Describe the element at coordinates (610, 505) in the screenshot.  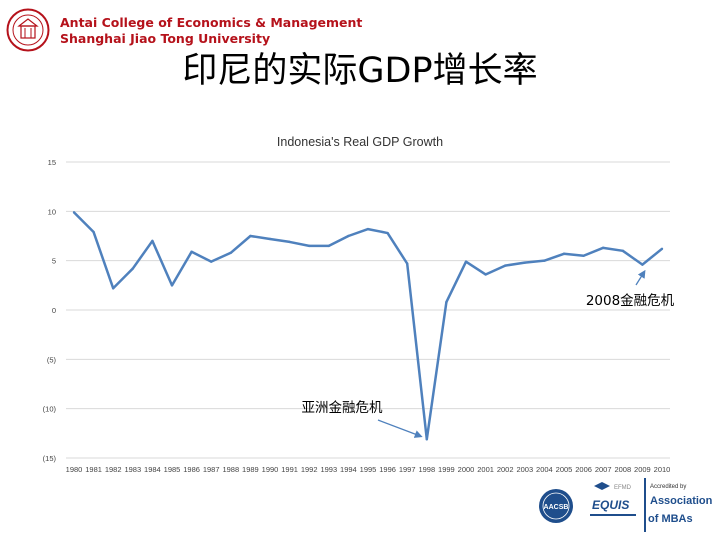
I see `equis-logo-text: EQUIS` at that location.